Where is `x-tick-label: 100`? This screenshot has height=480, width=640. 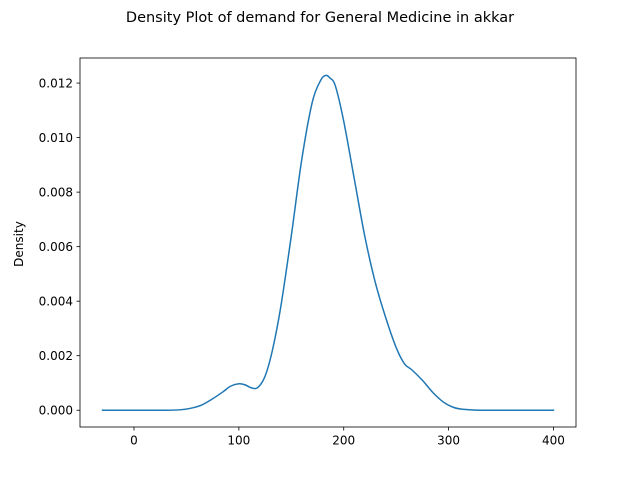
x-tick-label: 100 is located at coordinates (238, 441).